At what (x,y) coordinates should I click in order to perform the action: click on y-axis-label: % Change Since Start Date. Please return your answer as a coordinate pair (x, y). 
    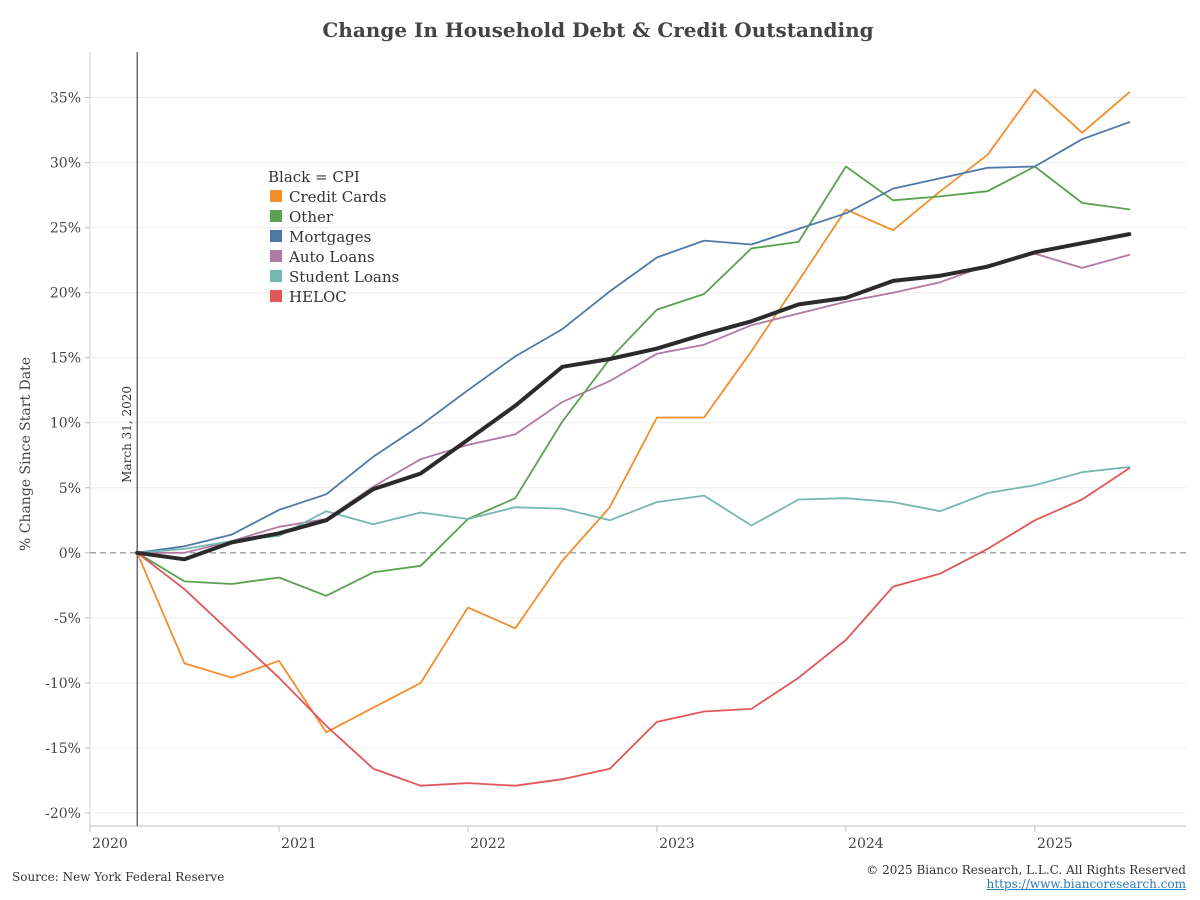
    Looking at the image, I should click on (26, 454).